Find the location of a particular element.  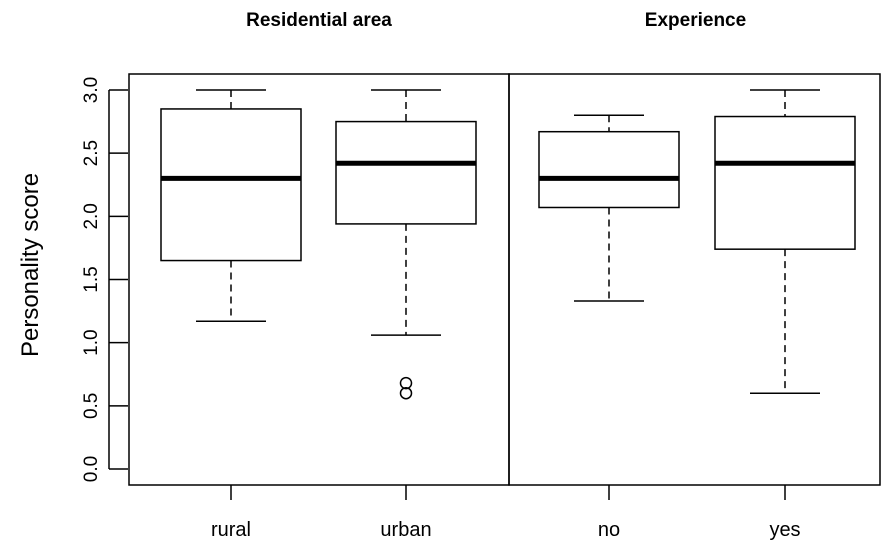

box-group: yes is located at coordinates (785, 315).